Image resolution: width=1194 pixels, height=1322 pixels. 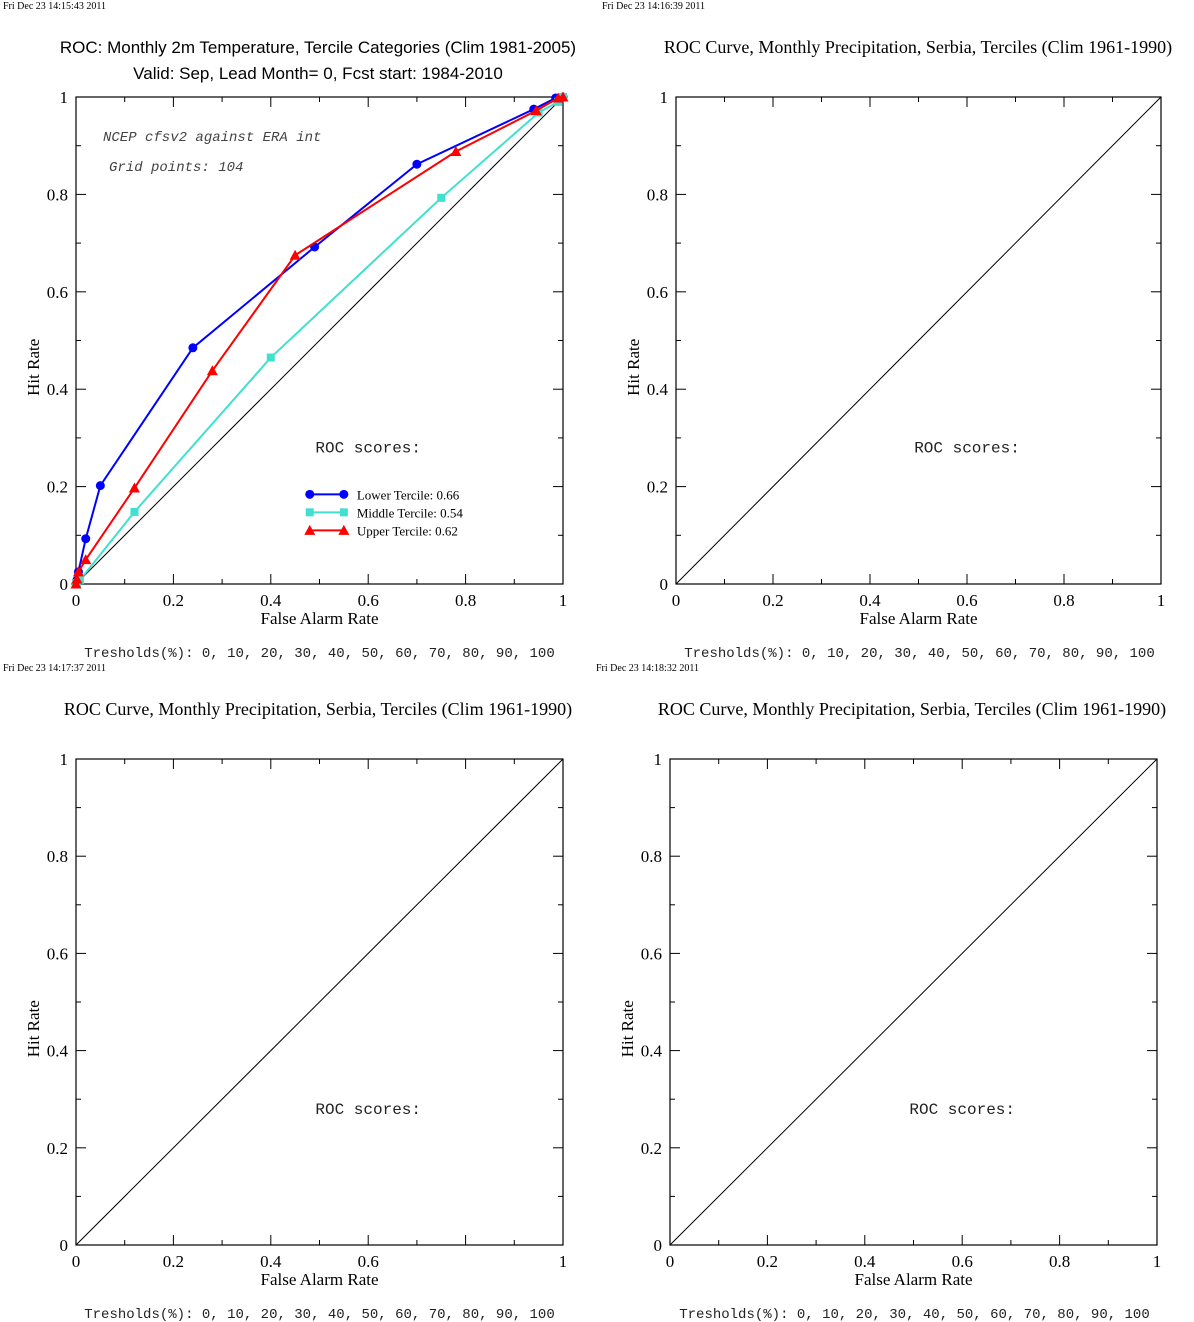 What do you see at coordinates (407, 530) in the screenshot?
I see `legend-label: Upper Tercile: 0.62` at bounding box center [407, 530].